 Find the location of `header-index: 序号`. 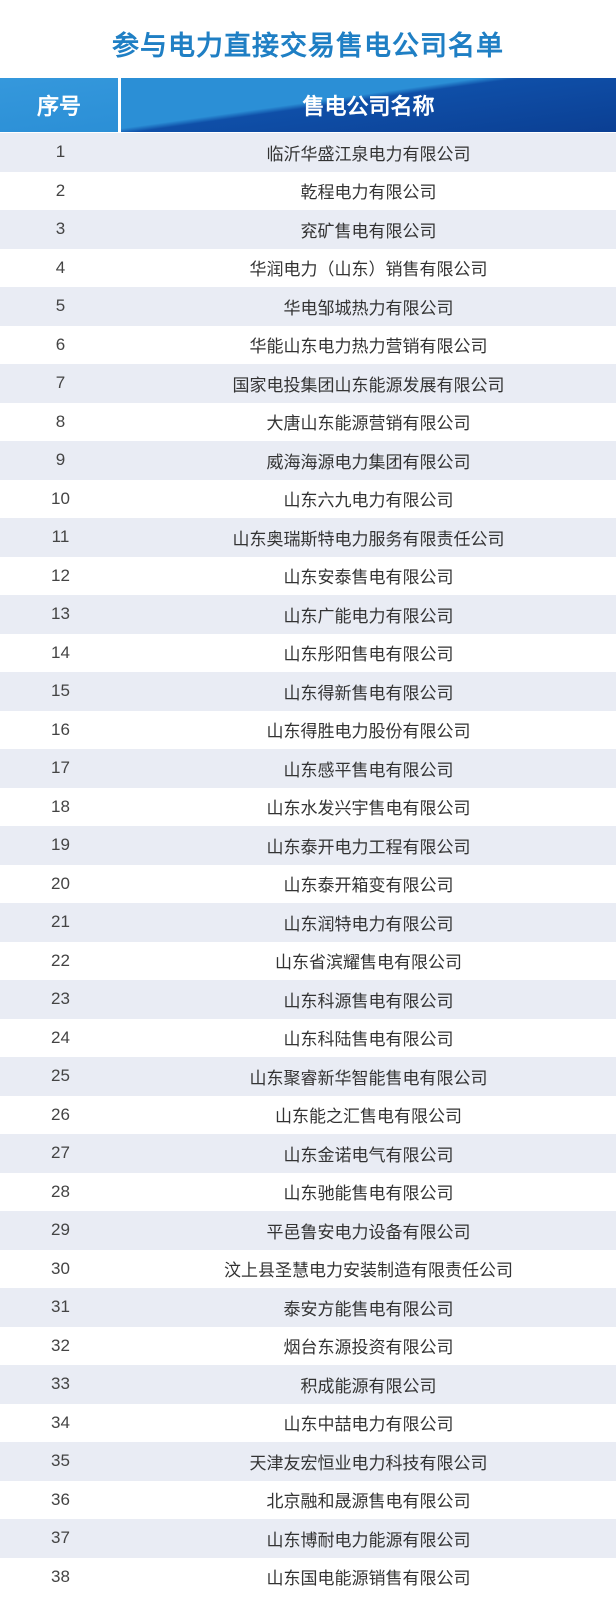

header-index: 序号 is located at coordinates (60, 105).